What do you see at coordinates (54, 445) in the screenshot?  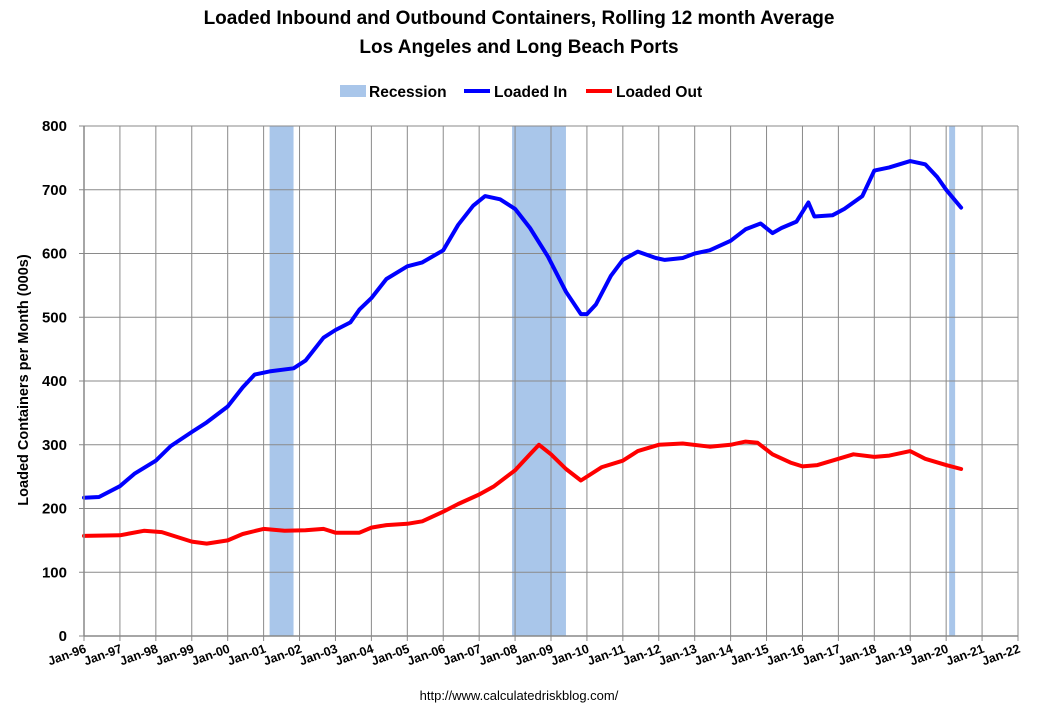 I see `y-tick-label: 300` at bounding box center [54, 445].